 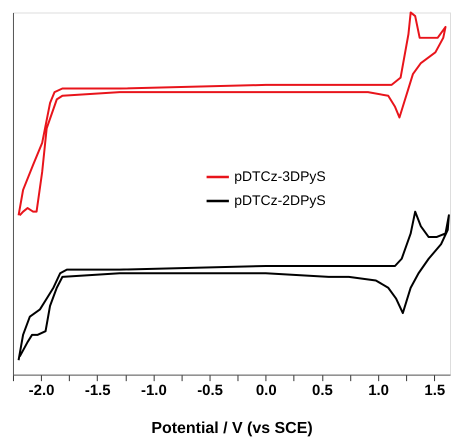 What do you see at coordinates (435, 391) in the screenshot?
I see `x-tick-label: 1.5` at bounding box center [435, 391].